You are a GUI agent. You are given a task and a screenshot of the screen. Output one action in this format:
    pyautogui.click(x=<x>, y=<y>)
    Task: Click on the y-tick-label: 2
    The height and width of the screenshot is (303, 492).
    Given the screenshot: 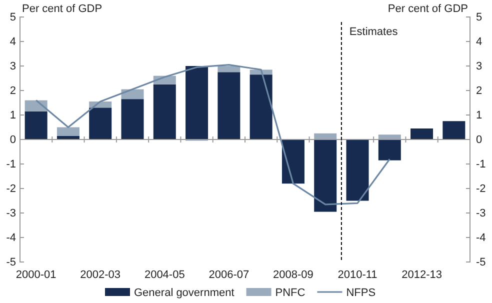 What is the action you would take?
    pyautogui.click(x=13, y=91)
    